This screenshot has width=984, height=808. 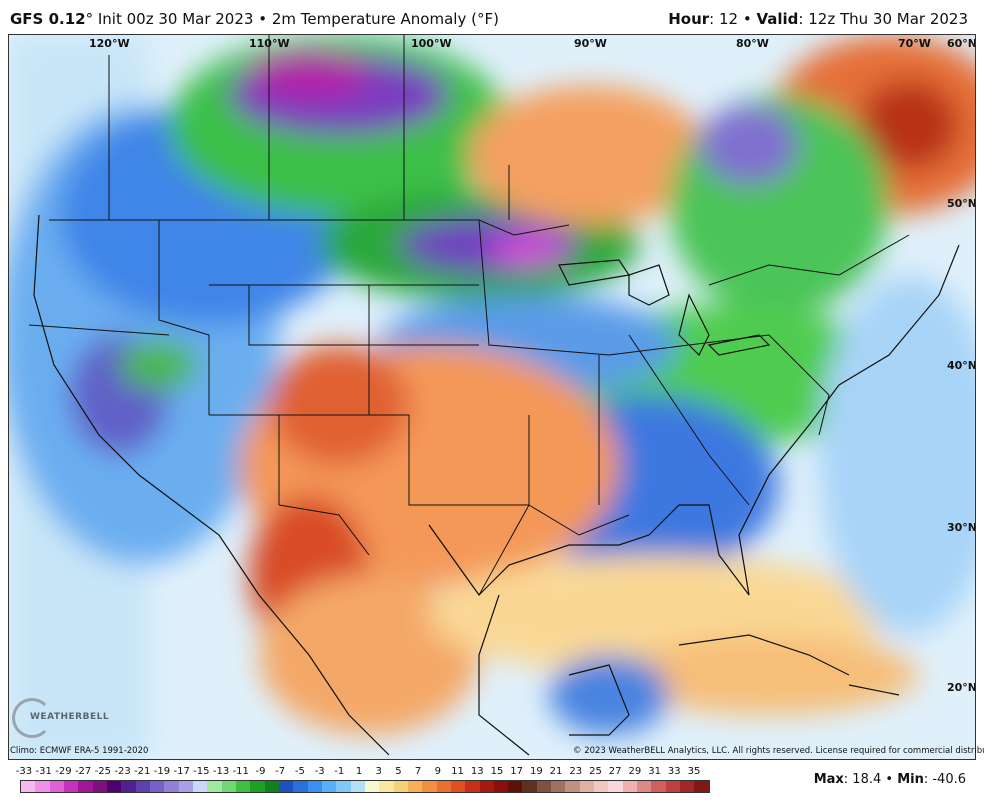 I want to click on scale-label: -27, so click(x=83, y=771).